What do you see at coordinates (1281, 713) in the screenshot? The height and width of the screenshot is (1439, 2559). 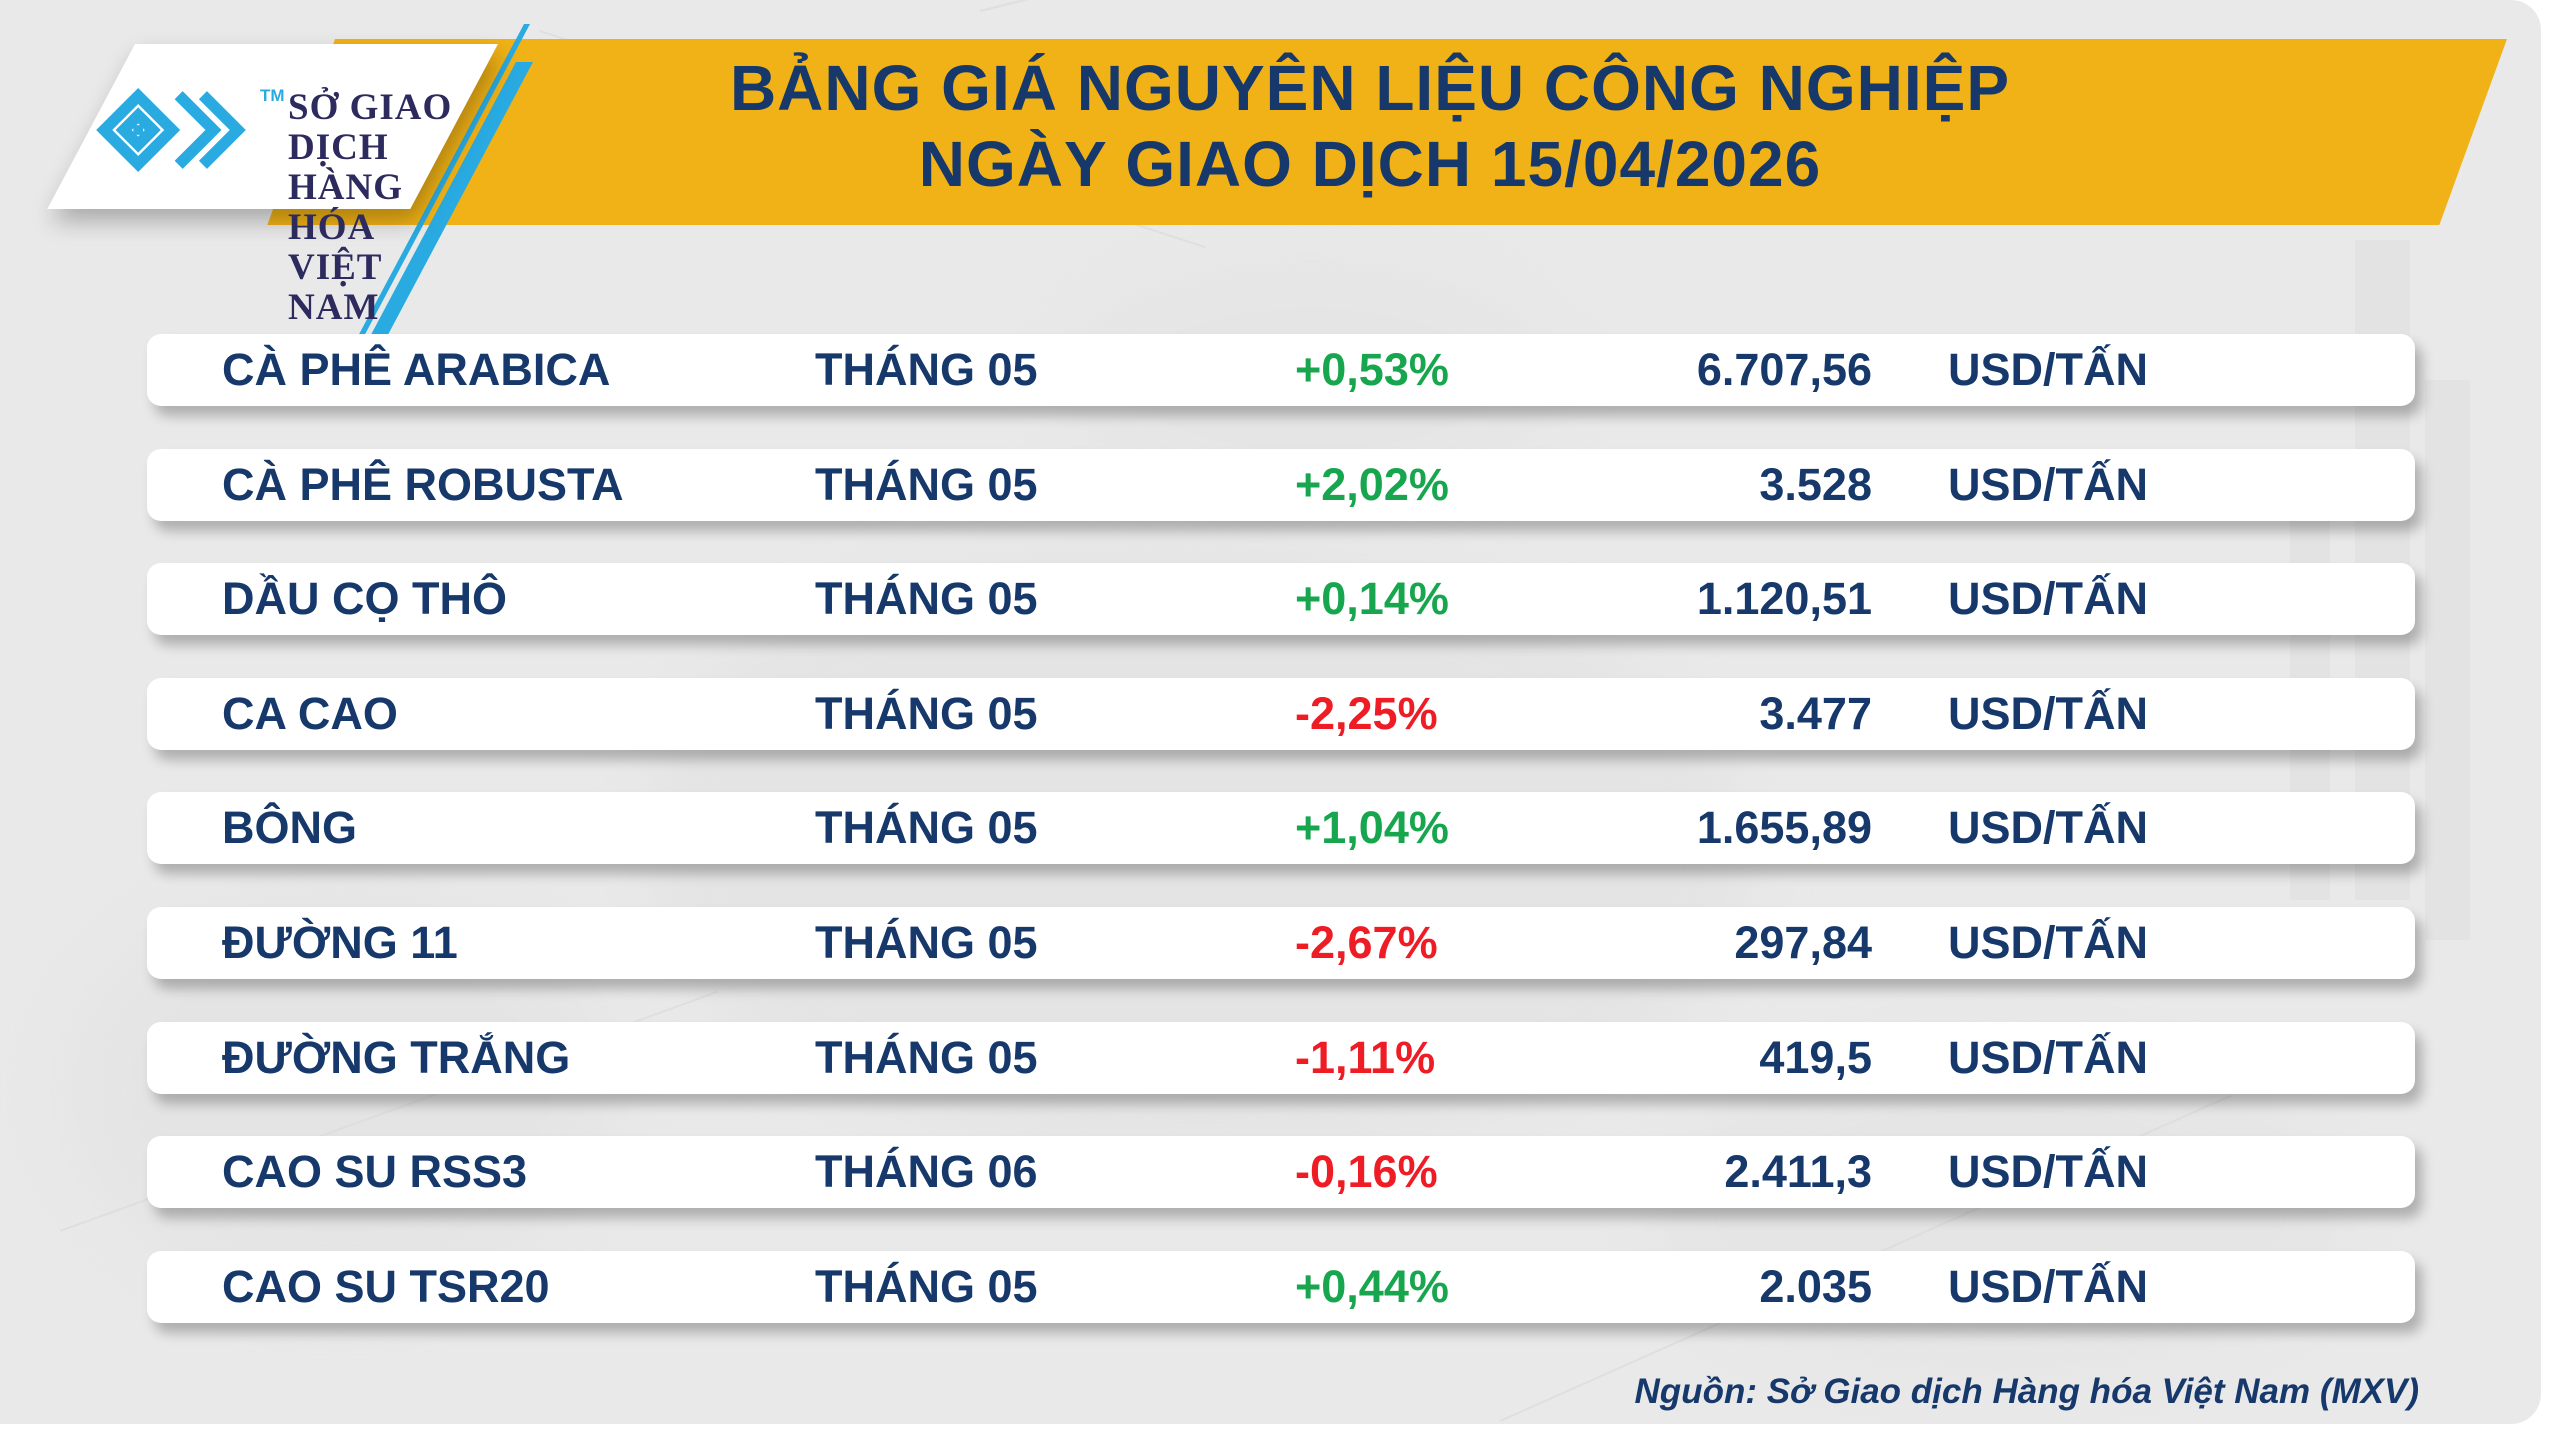 I see `table-row: CA CAO THÁNG 05 -2,25% 3.477 USD/TẤN` at bounding box center [1281, 713].